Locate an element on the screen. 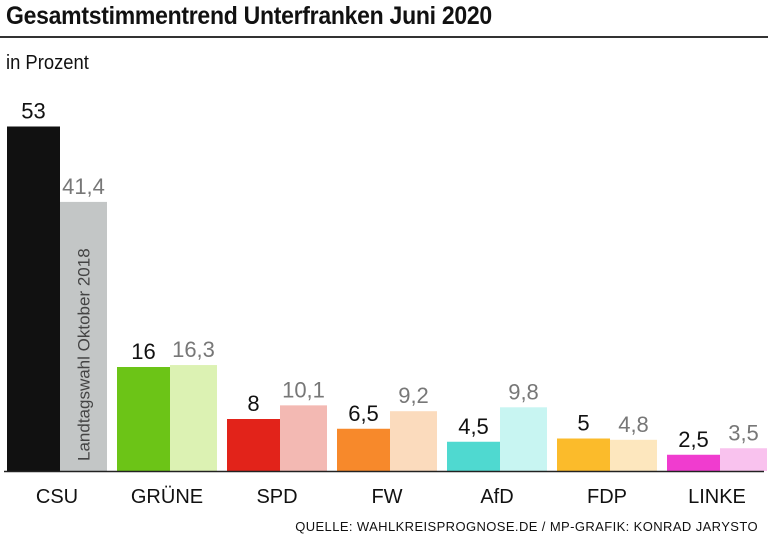 The width and height of the screenshot is (768, 541). value-label-spd-2020: 8 is located at coordinates (253, 403).